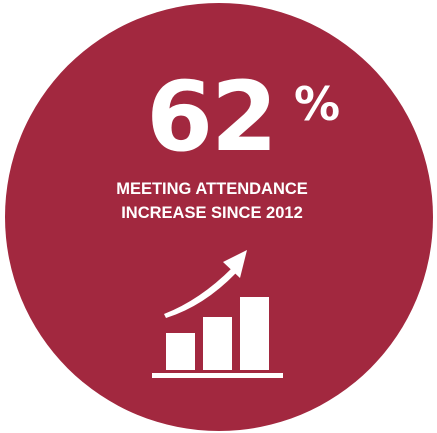  I want to click on caption-line: MEETING ATTENDANCE, so click(212, 189).